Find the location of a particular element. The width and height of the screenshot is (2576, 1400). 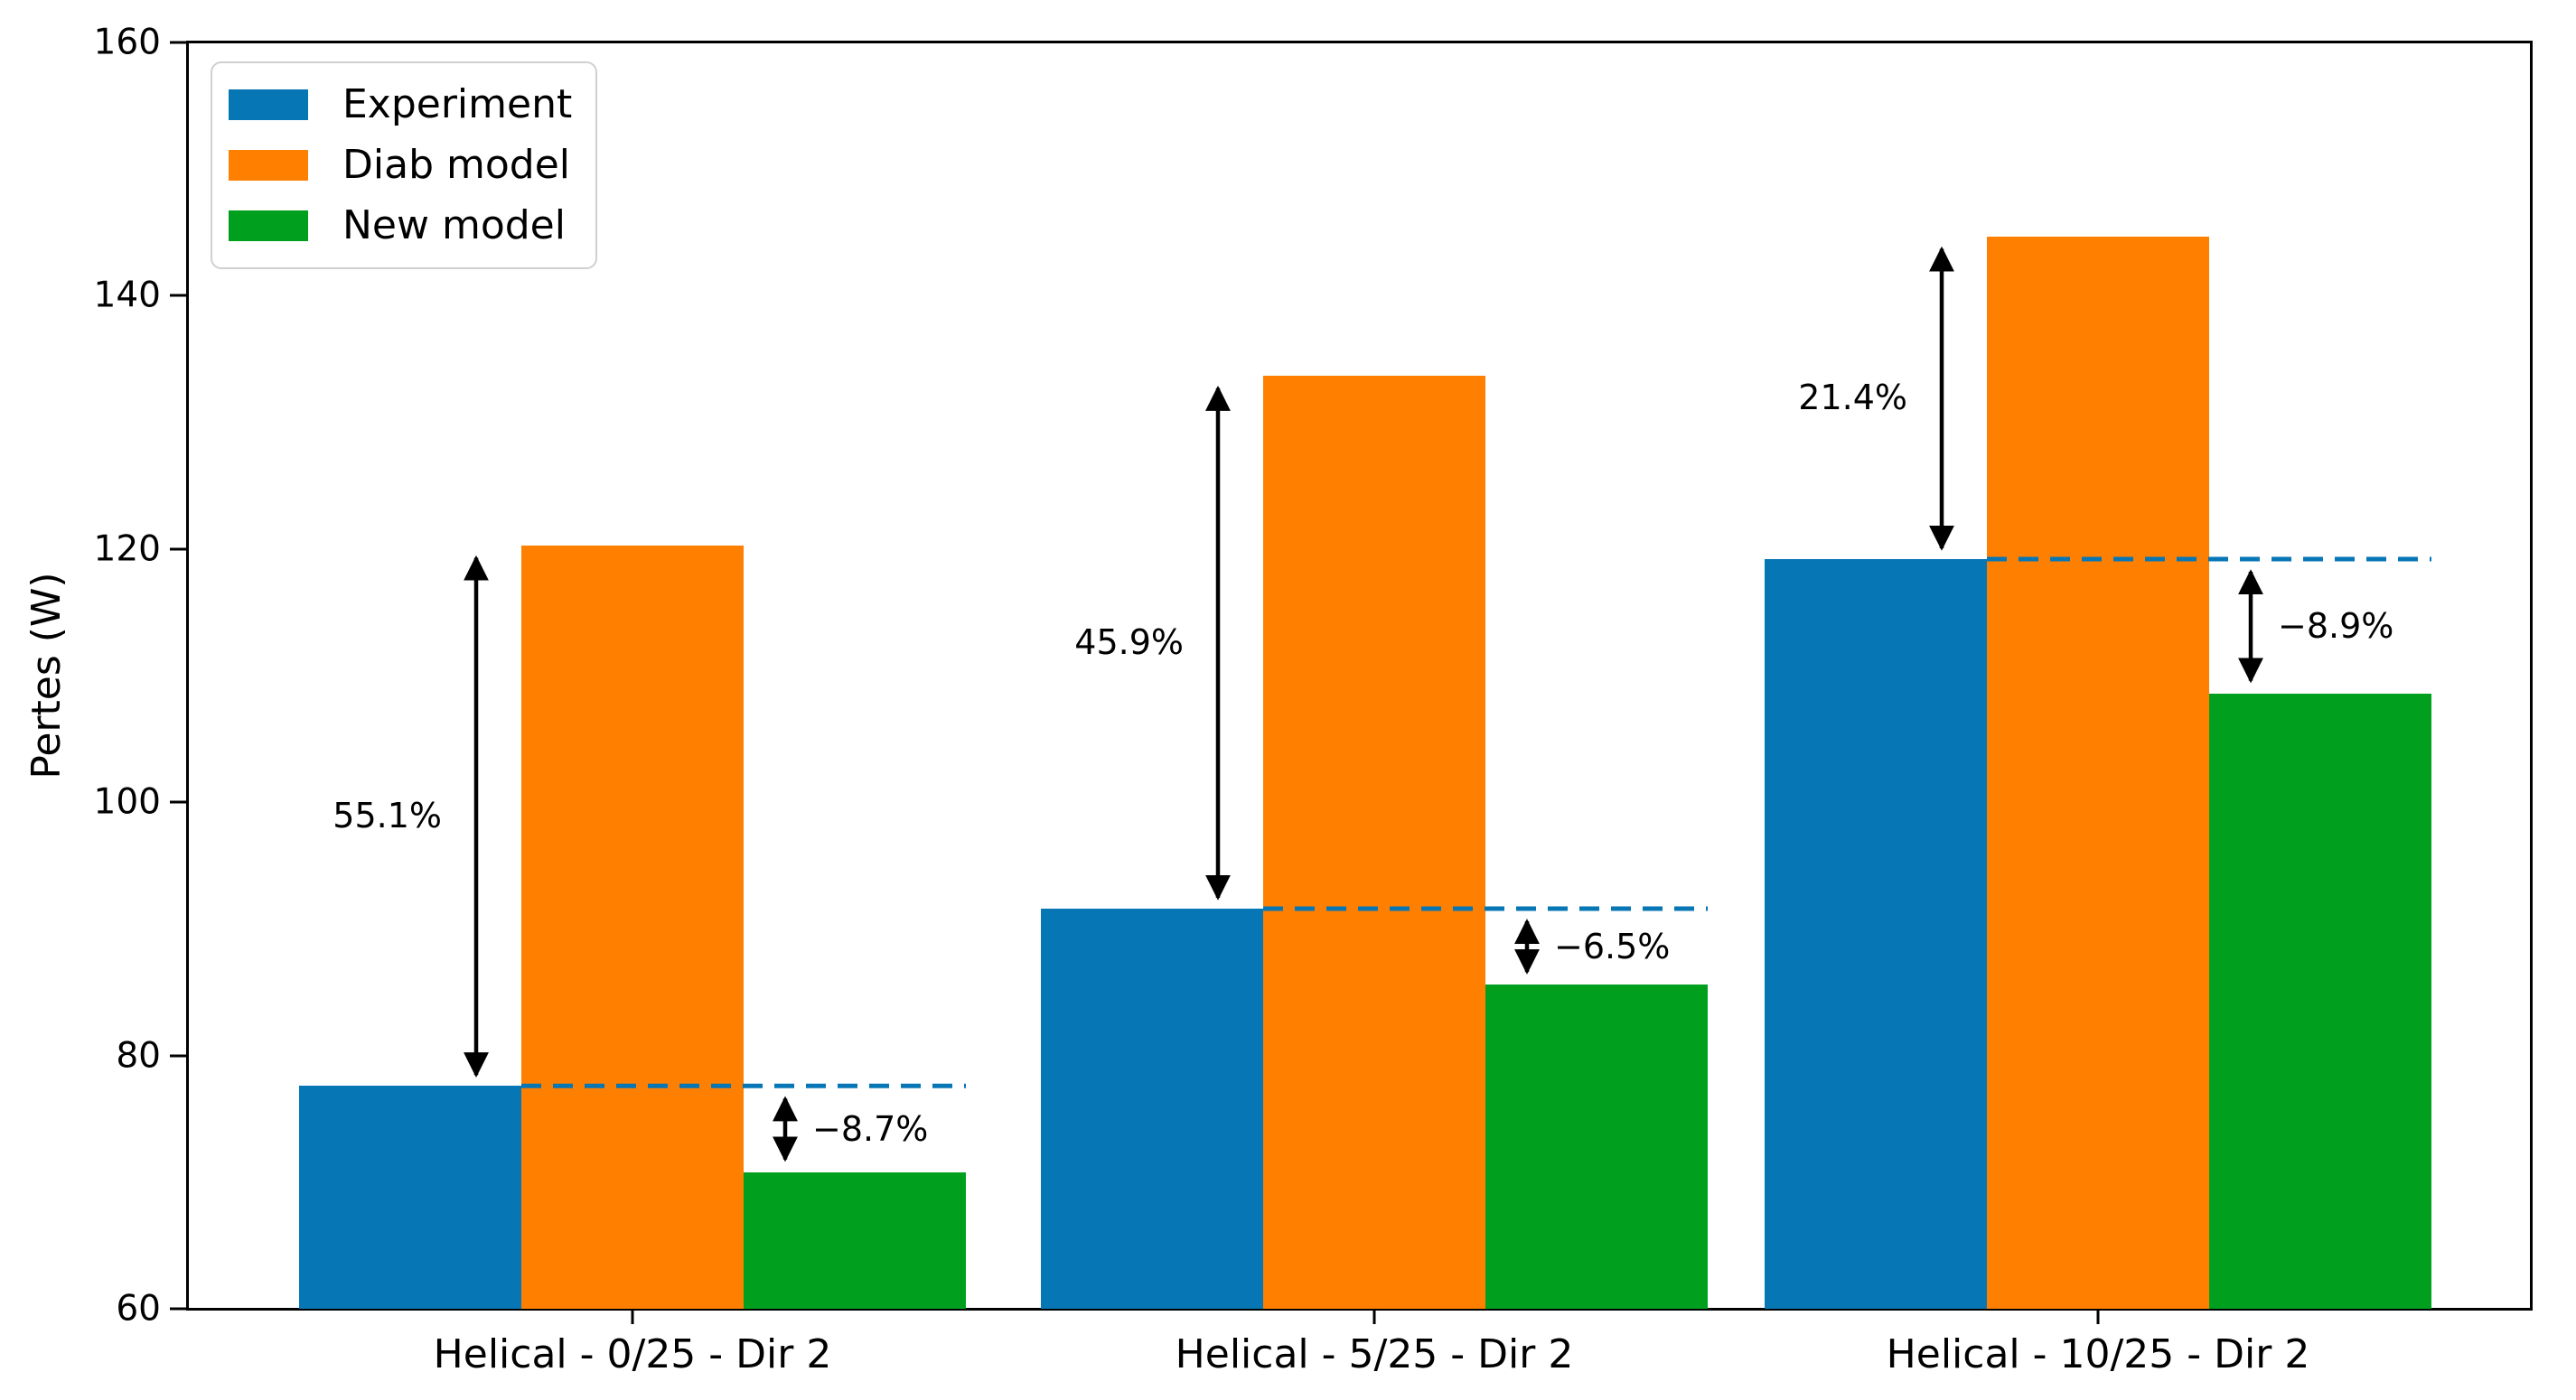

bar-experiment-group2 is located at coordinates (1876, 934).